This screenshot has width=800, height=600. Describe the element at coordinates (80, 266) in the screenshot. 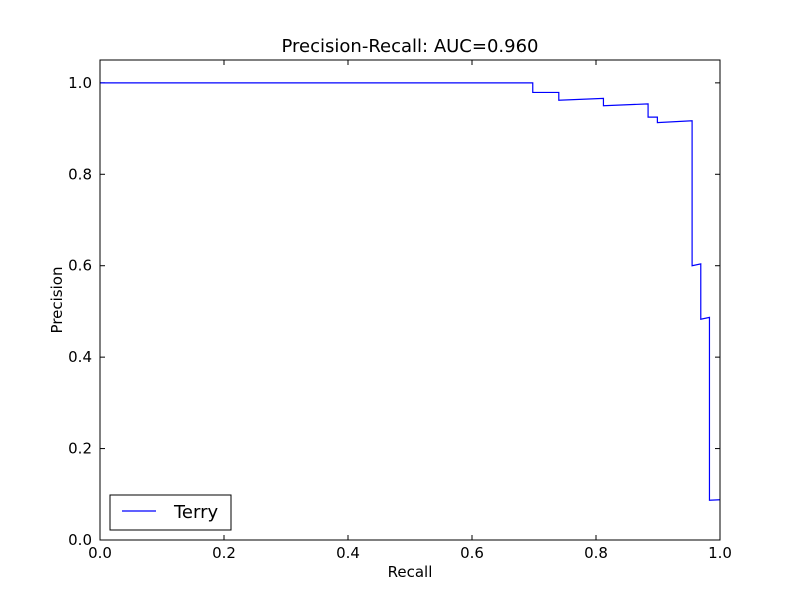

I see `y-tick-label: 0.6` at that location.